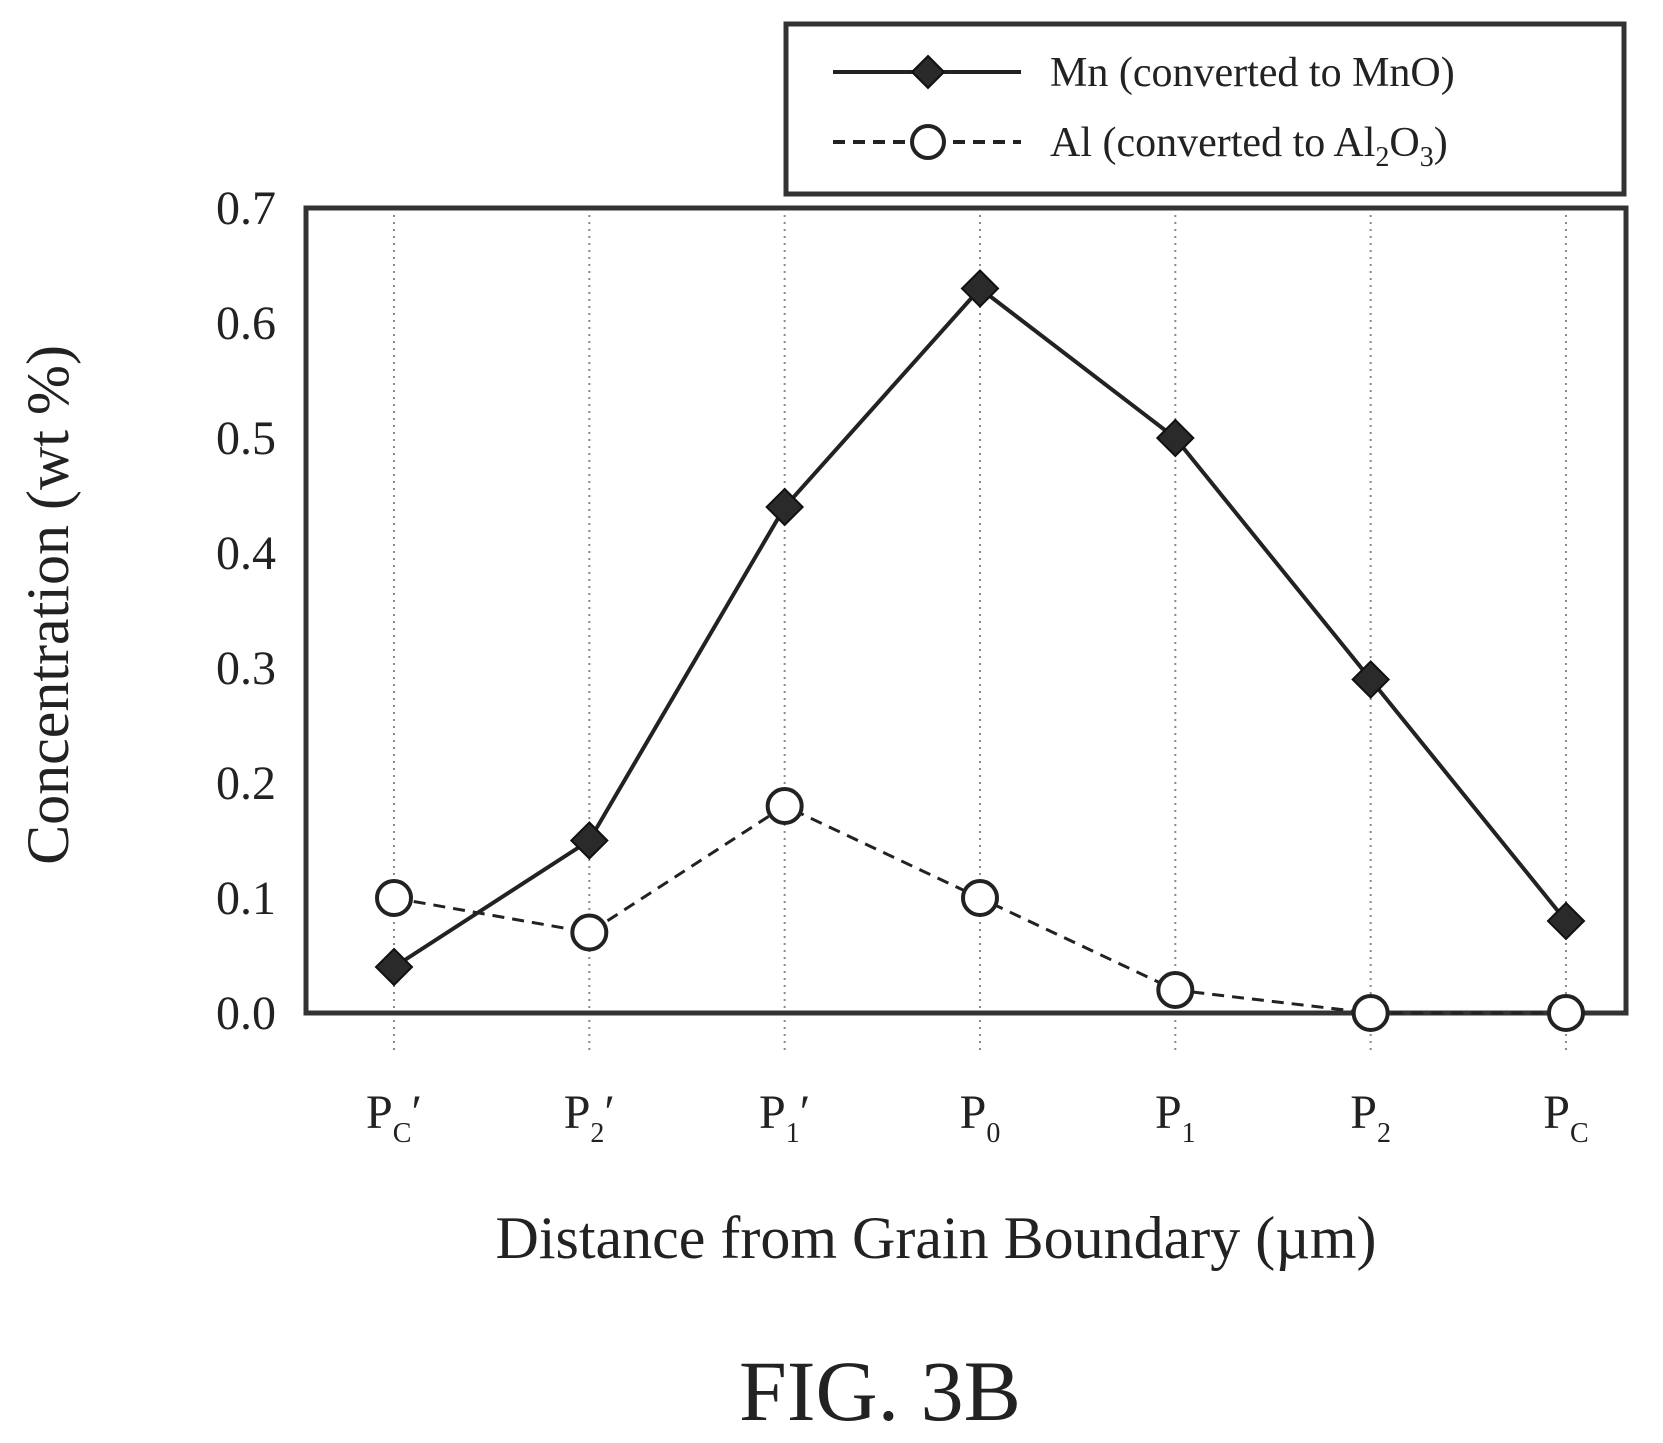 The image size is (1663, 1443). I want to click on x-tick-label: P1, so click(1175, 1117).